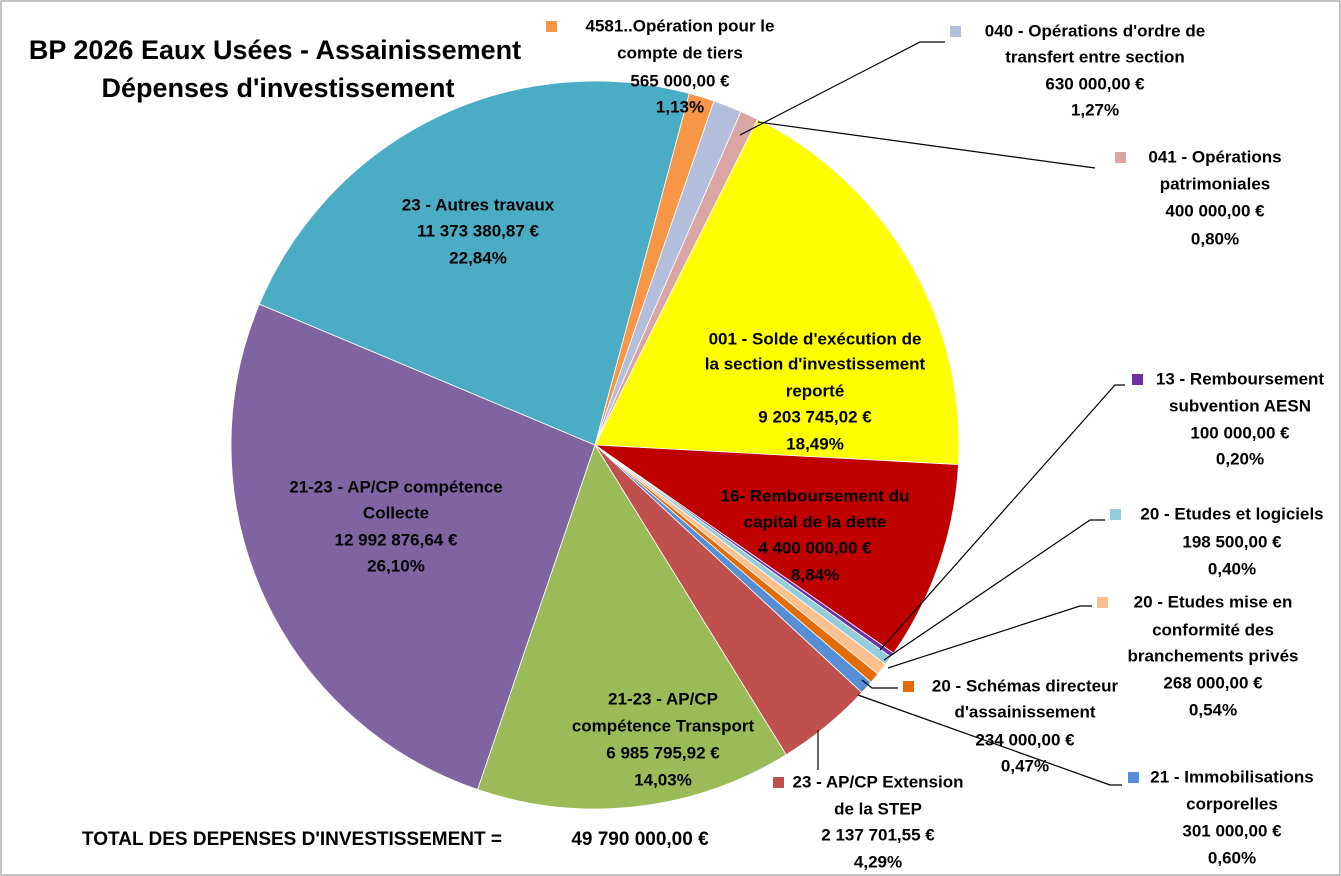  I want to click on value-label: 630 000,00 €, so click(1095, 83).